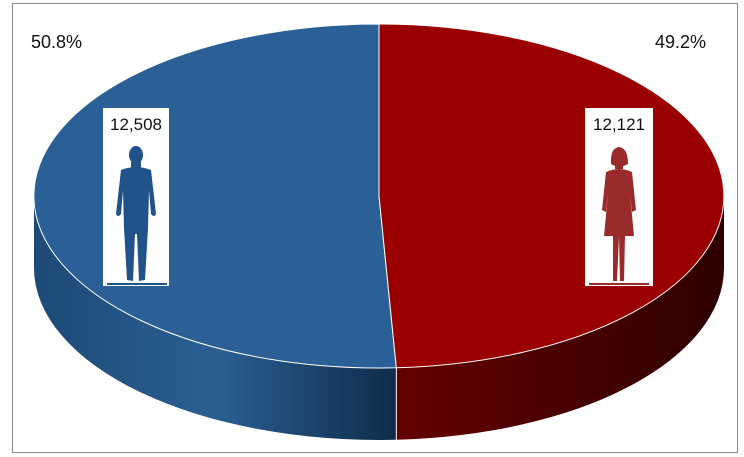 The width and height of the screenshot is (744, 457). What do you see at coordinates (56, 42) in the screenshot?
I see `data-label-male-percent: 50.8%` at bounding box center [56, 42].